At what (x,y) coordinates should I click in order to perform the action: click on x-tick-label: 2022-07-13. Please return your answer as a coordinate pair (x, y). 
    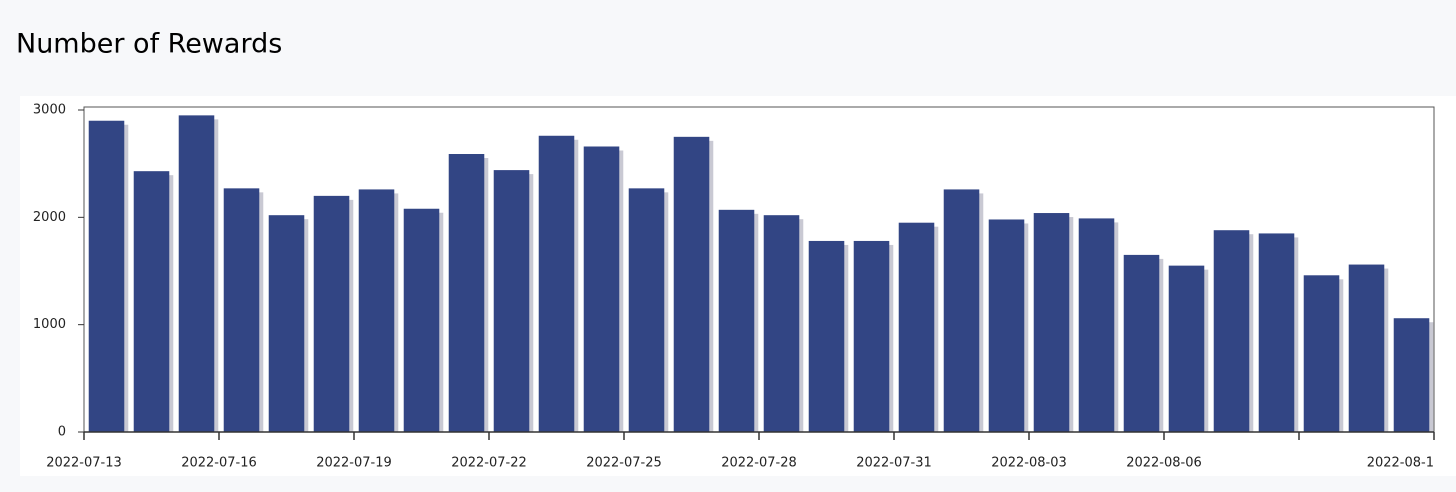
    Looking at the image, I should click on (84, 463).